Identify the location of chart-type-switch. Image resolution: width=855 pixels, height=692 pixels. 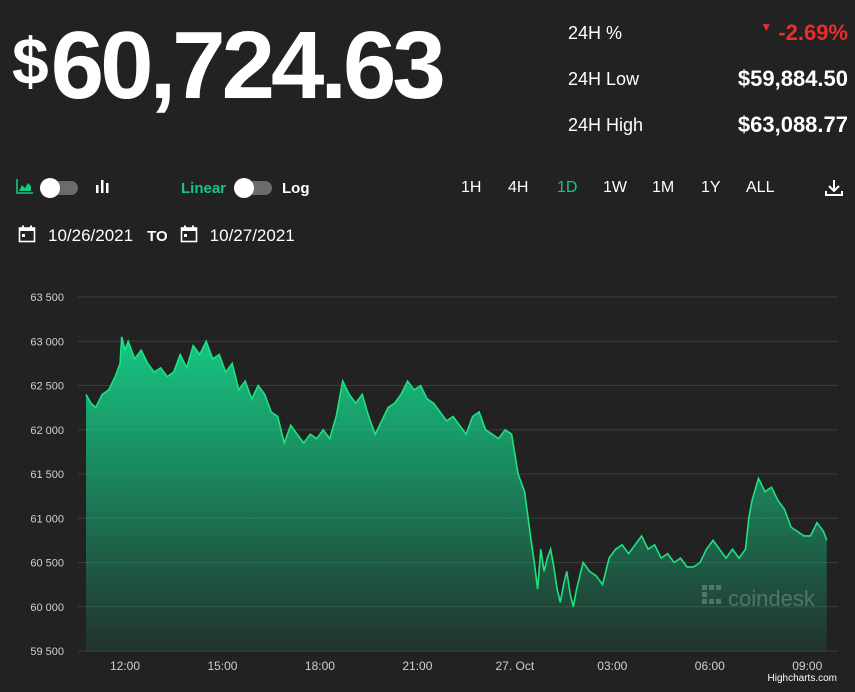
(63, 188).